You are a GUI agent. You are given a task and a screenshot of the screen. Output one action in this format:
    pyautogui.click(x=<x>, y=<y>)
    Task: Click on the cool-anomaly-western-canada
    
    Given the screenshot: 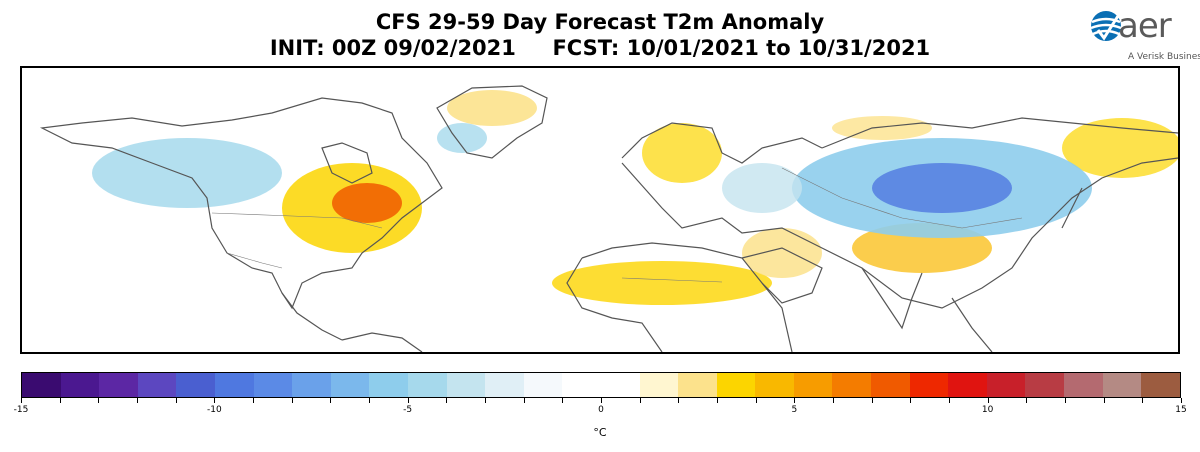 What is the action you would take?
    pyautogui.click(x=187, y=173)
    